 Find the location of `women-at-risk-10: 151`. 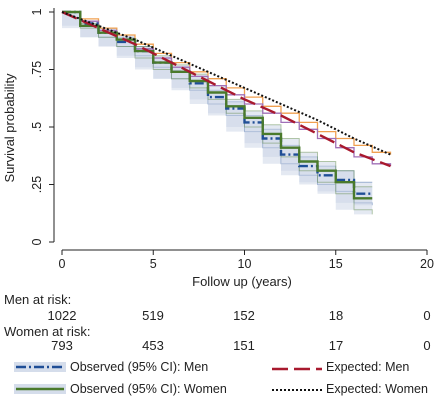

women-at-risk-10: 151 is located at coordinates (244, 345).